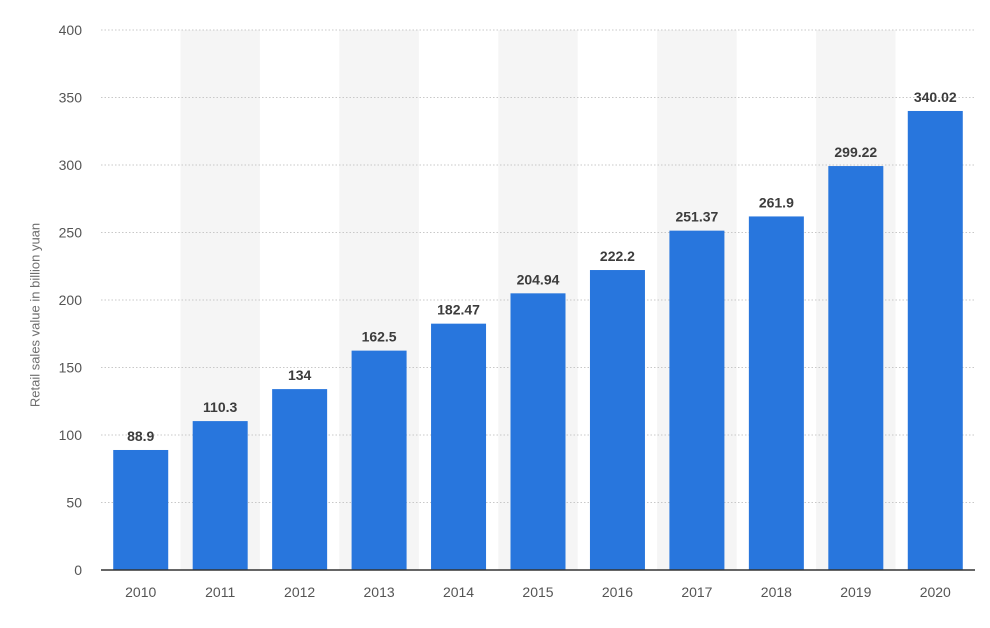 Image resolution: width=990 pixels, height=628 pixels. What do you see at coordinates (935, 592) in the screenshot?
I see `x-tick-label: 2020` at bounding box center [935, 592].